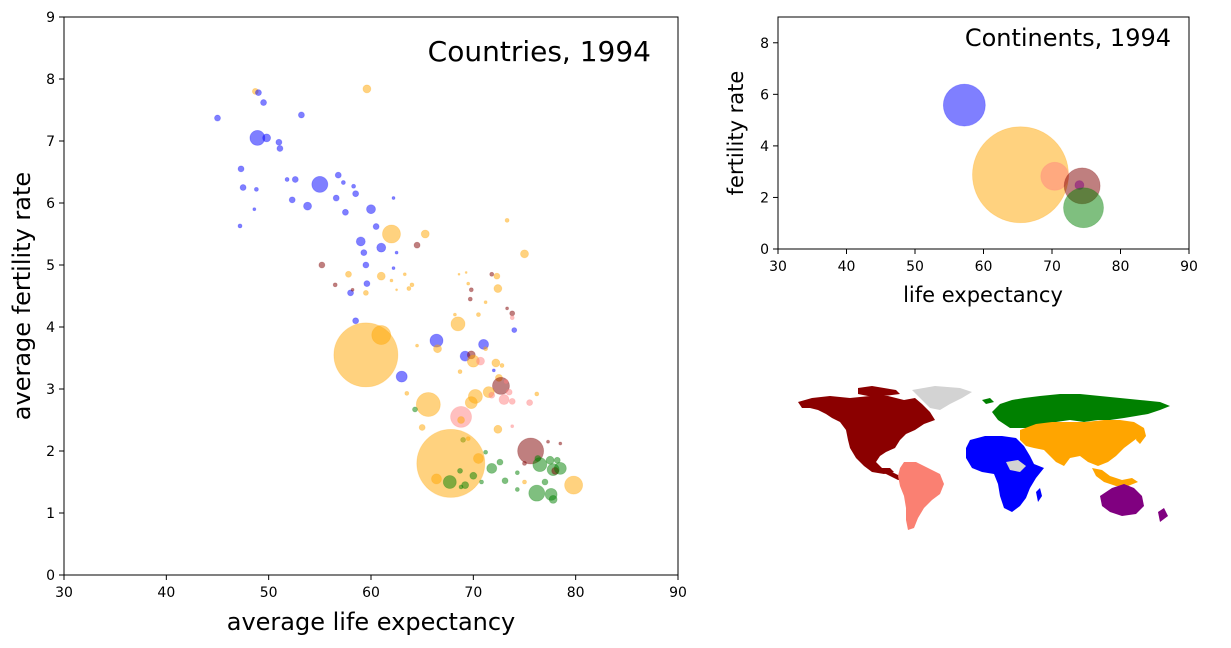  What do you see at coordinates (984, 267) in the screenshot?
I see `continents-x-tick-label: 60` at bounding box center [984, 267].